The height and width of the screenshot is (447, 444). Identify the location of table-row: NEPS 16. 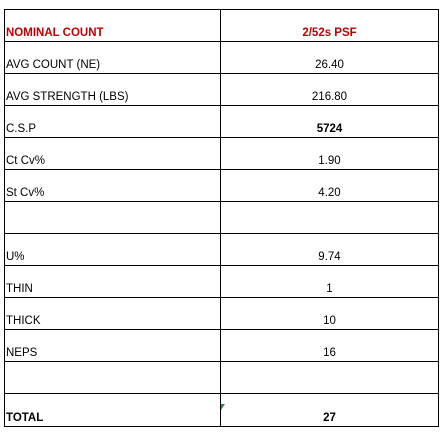
(221, 345).